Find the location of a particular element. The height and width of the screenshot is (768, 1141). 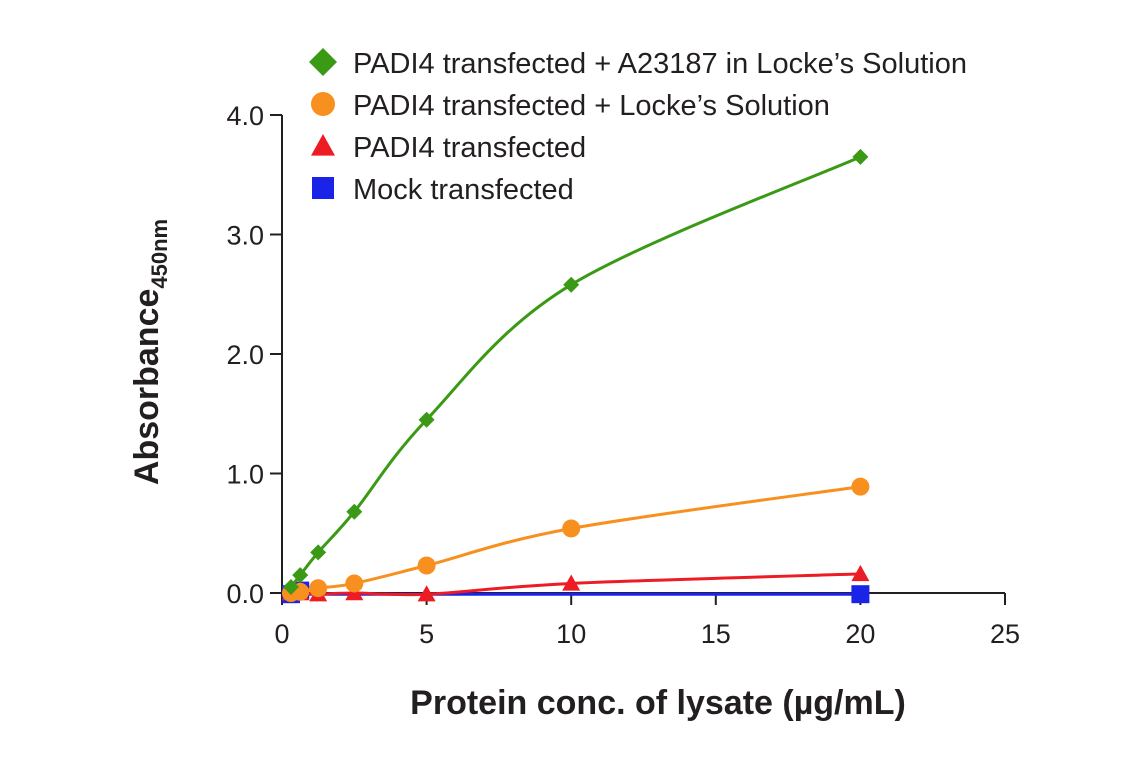

data-point-square is located at coordinates (860, 594).